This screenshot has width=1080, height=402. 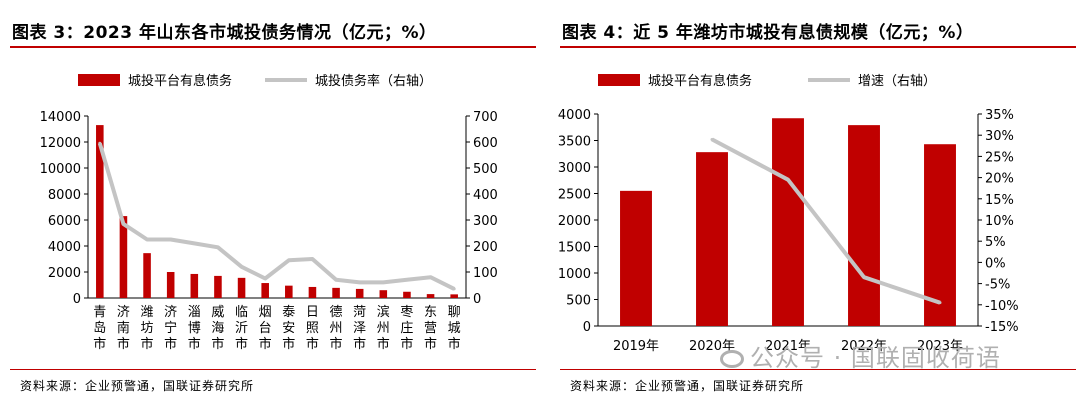 I want to click on left-chart-right-tick-label: 500, so click(x=485, y=169).